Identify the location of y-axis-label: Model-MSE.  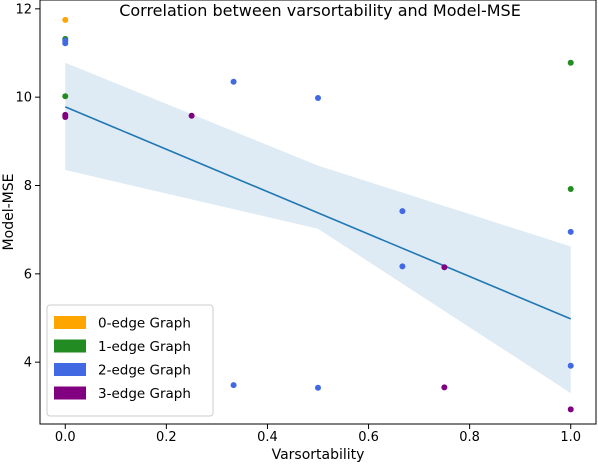
(9, 212).